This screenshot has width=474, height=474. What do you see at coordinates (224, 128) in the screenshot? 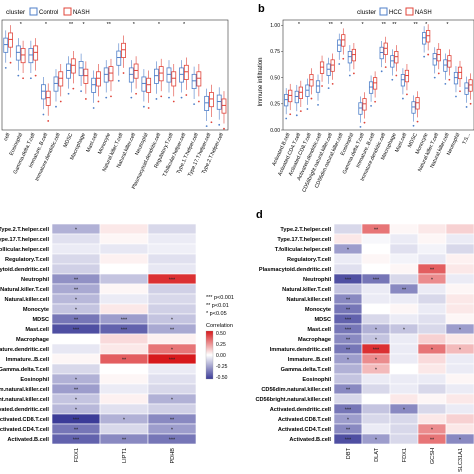
I see `panel-a-outlier-type-2-t-helper-cell-nash` at bounding box center [224, 128].